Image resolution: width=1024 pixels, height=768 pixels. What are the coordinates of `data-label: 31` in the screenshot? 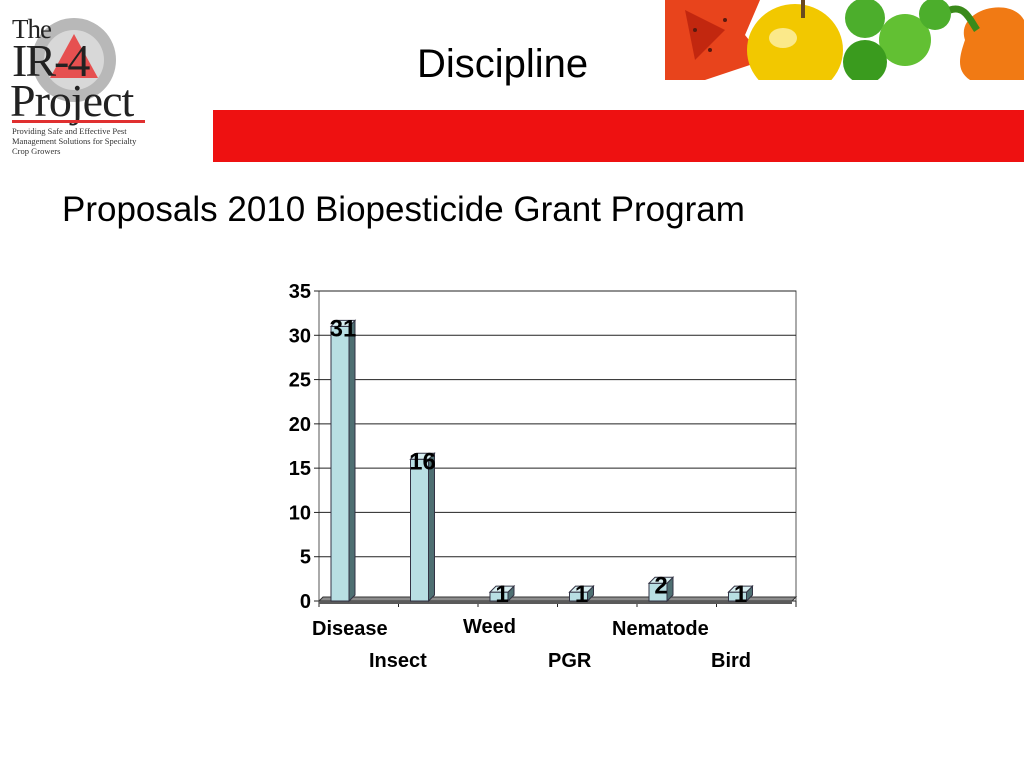 It's located at (343, 328).